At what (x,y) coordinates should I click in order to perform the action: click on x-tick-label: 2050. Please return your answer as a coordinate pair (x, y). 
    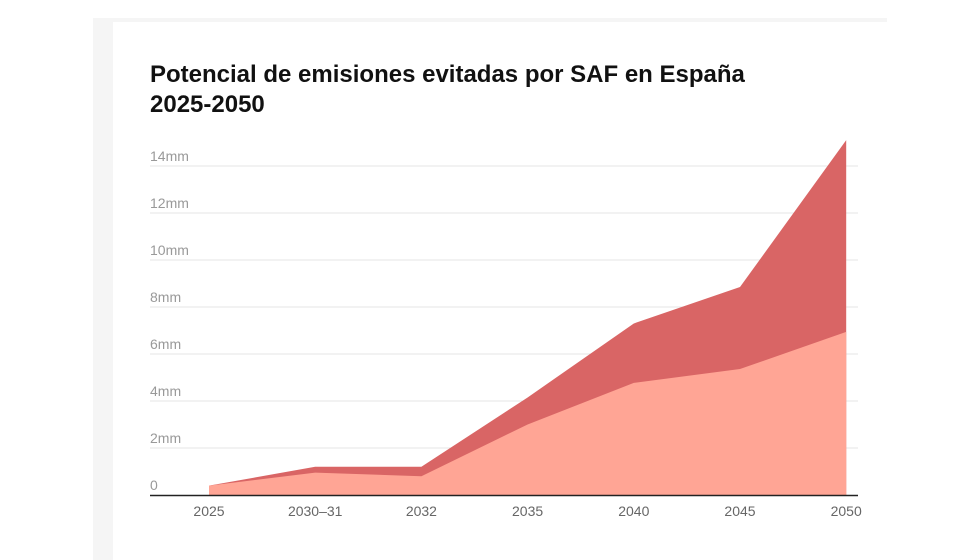
    Looking at the image, I should click on (846, 511).